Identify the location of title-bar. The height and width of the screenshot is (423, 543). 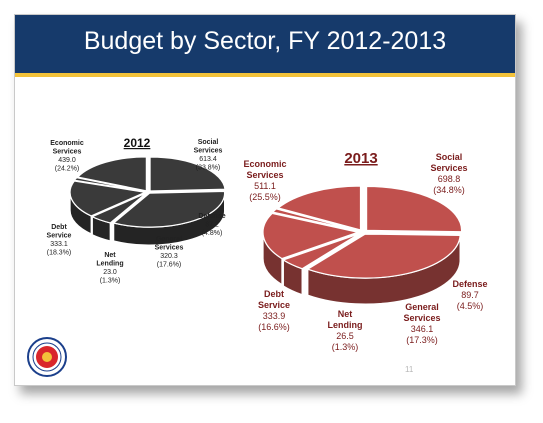
(265, 44).